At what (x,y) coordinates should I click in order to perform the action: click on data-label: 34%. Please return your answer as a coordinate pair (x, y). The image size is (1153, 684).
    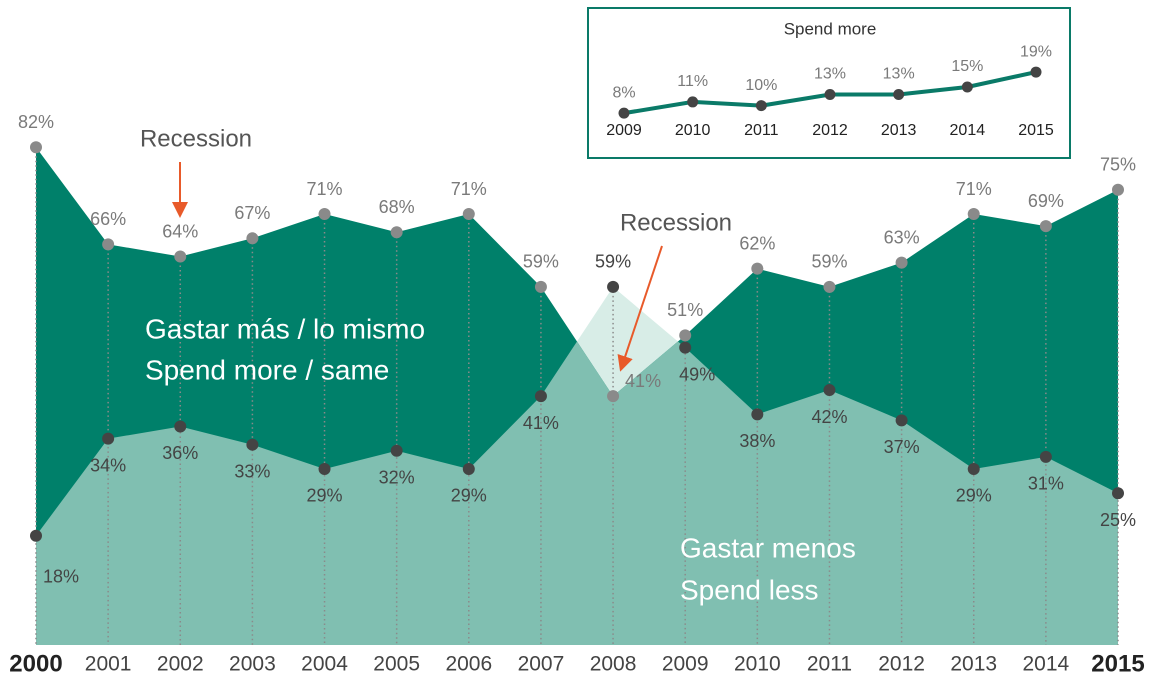
    Looking at the image, I should click on (108, 465).